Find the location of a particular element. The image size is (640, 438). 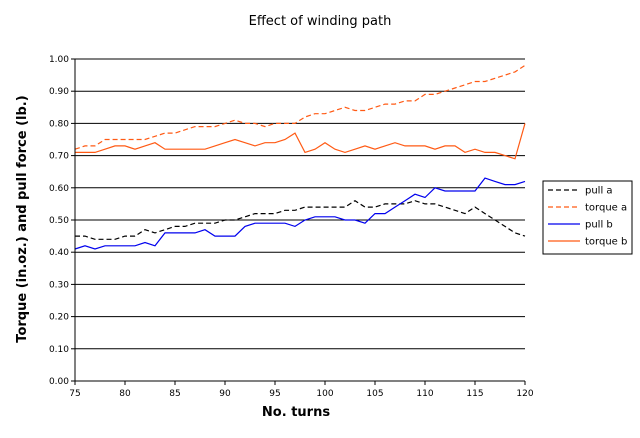

y-tick-label: 0.10 is located at coordinates (59, 350).